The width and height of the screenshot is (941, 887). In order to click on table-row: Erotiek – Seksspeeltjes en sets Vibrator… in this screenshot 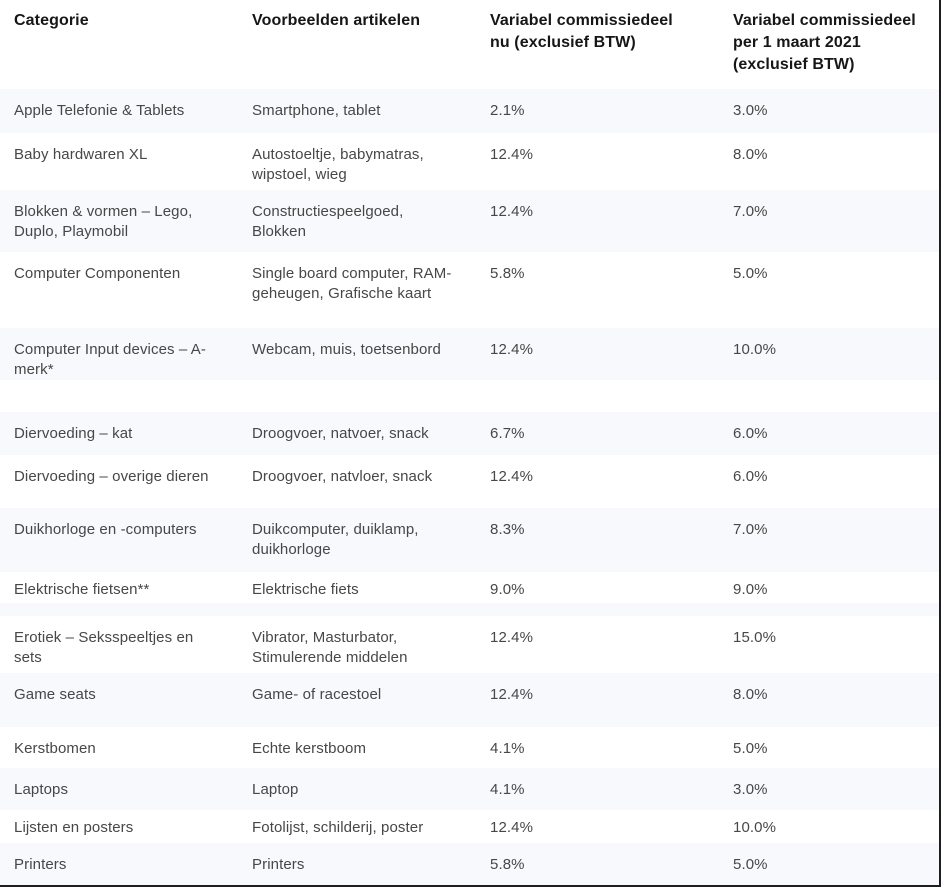, I will do `click(469, 644)`.